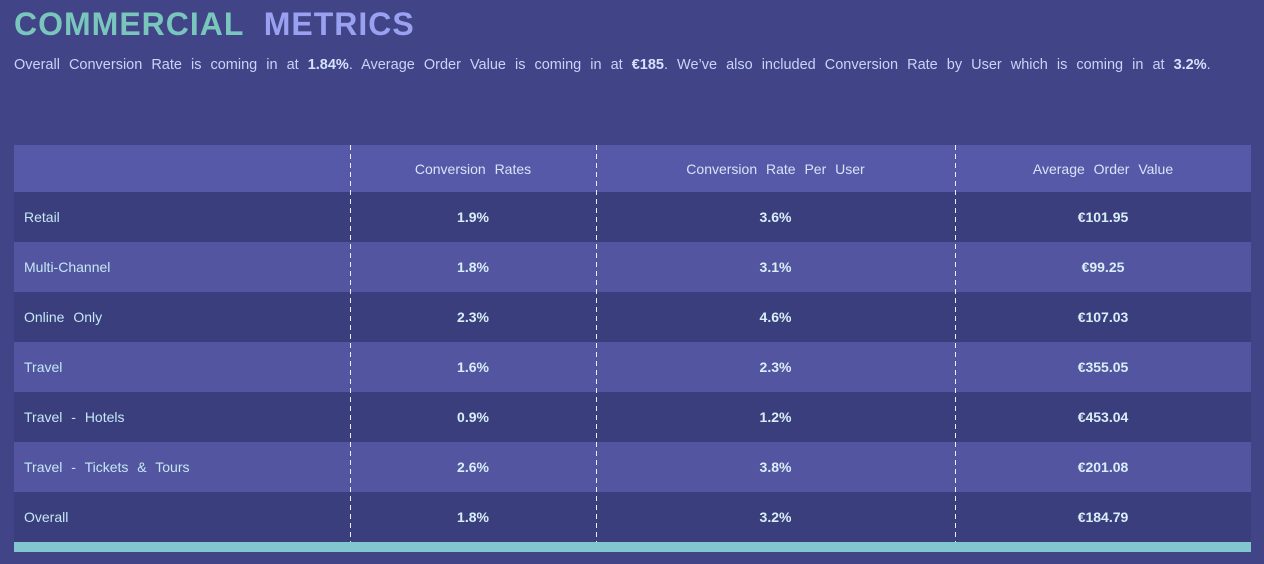 The width and height of the screenshot is (1264, 564). I want to click on intro-text-segment: Overall Conversion Rate is coming in at, so click(161, 65).